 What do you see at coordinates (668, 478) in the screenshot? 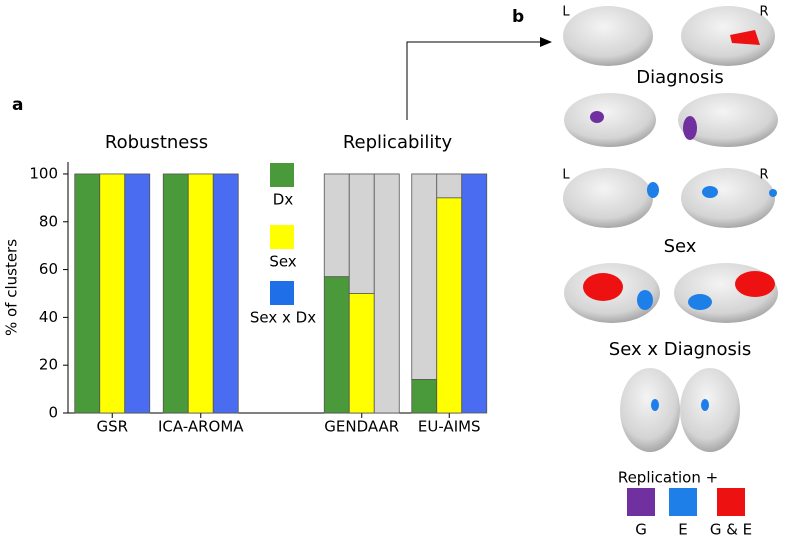
I see `legend-title: Replication +` at bounding box center [668, 478].